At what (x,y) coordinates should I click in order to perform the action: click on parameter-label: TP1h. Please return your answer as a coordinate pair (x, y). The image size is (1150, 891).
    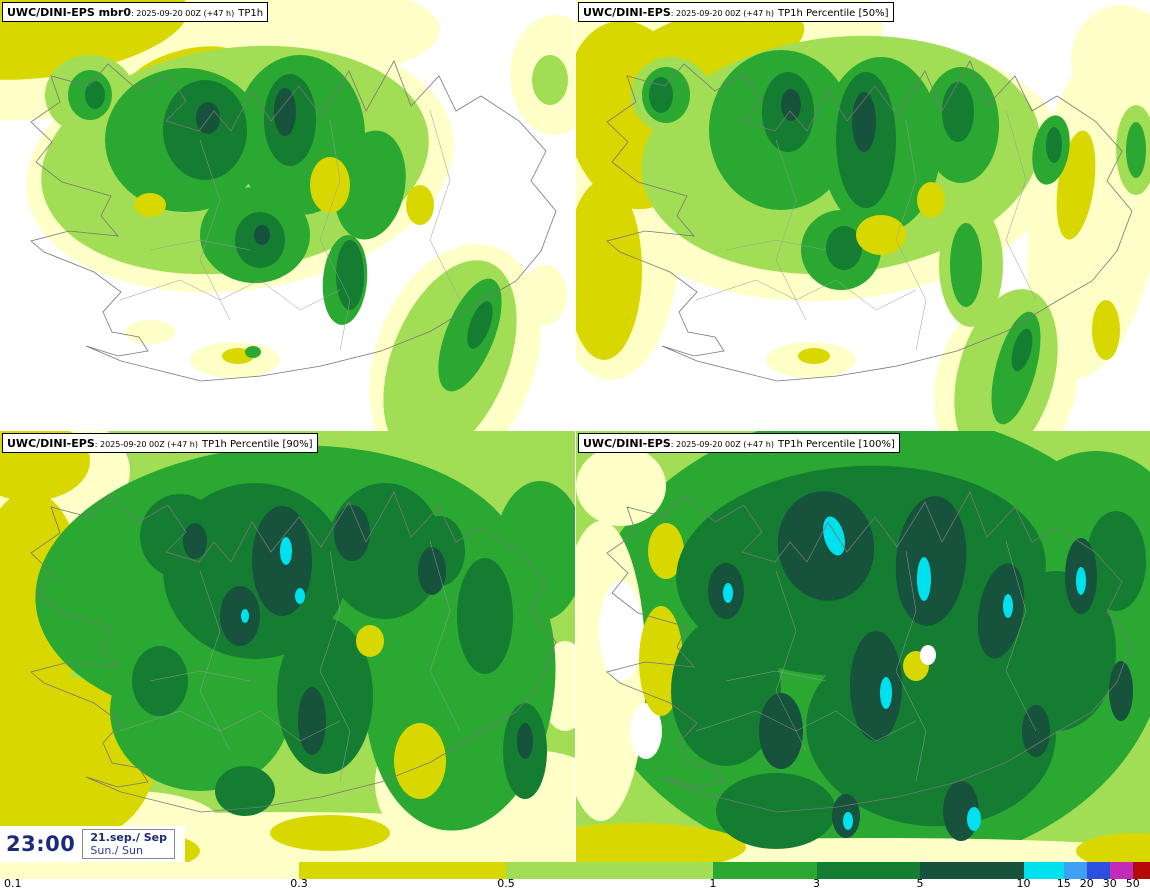
    Looking at the image, I should click on (251, 13).